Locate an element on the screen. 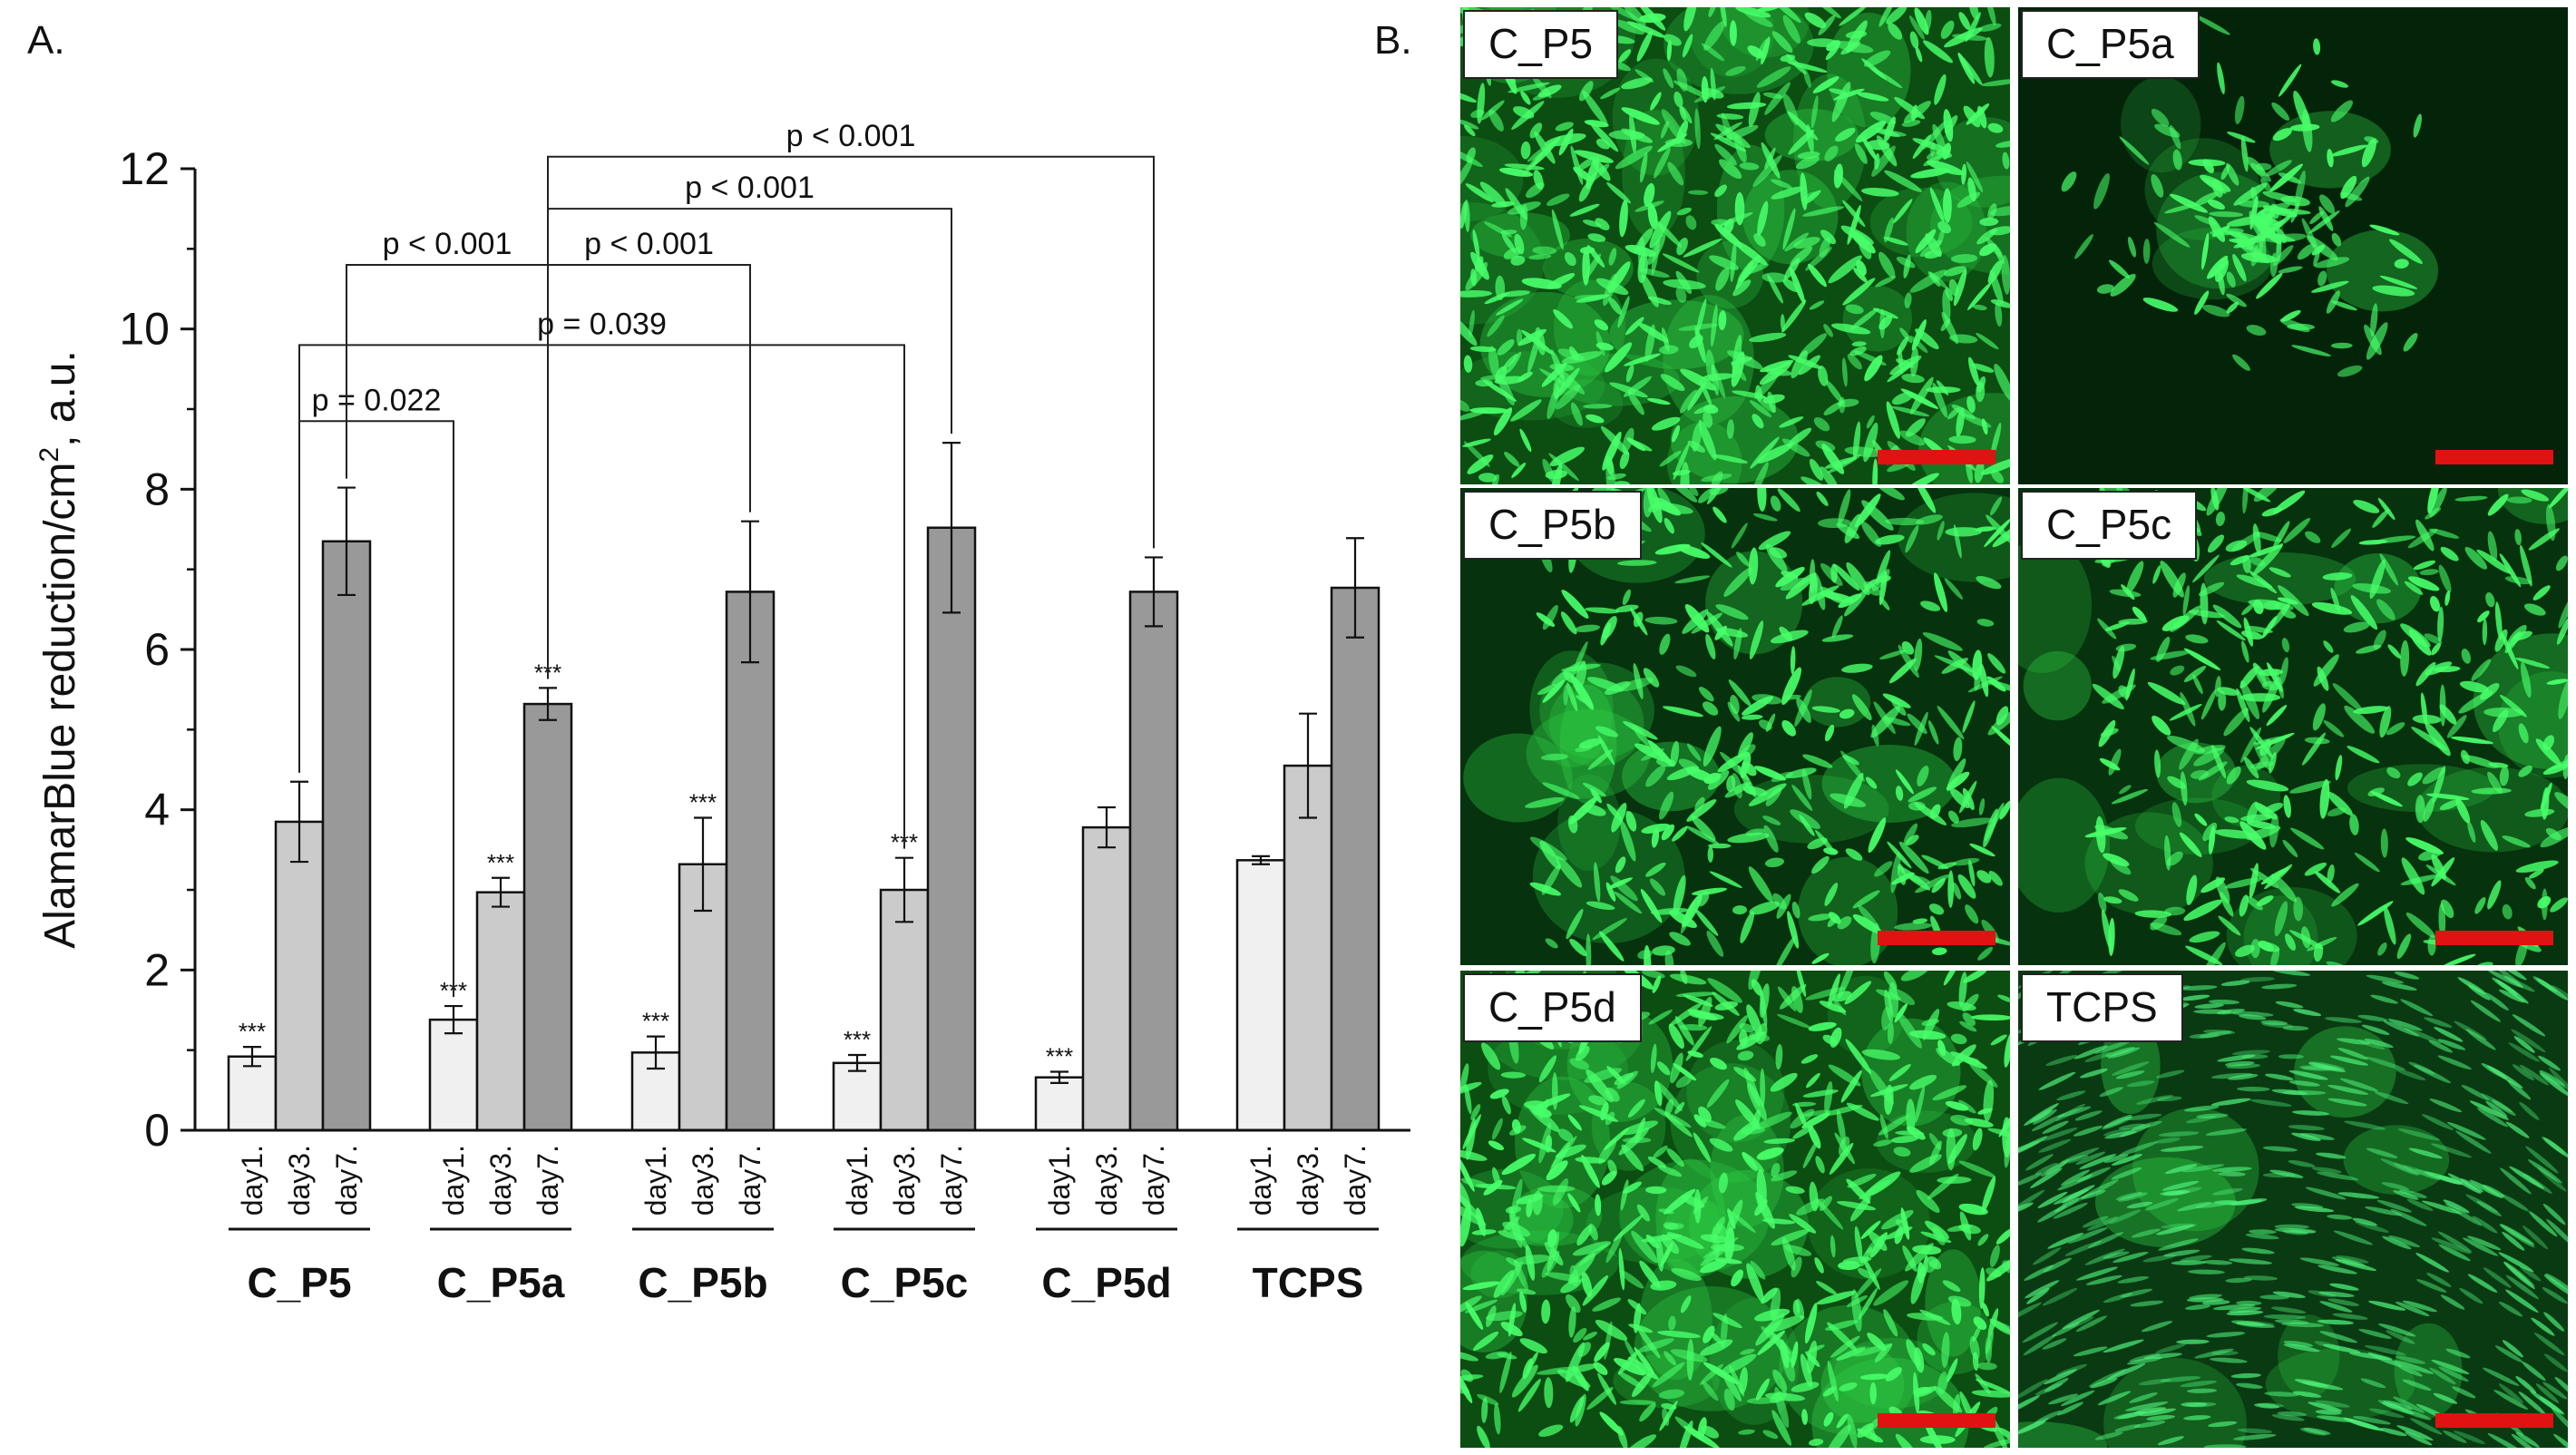  y-tick-label: 8 is located at coordinates (157, 489).